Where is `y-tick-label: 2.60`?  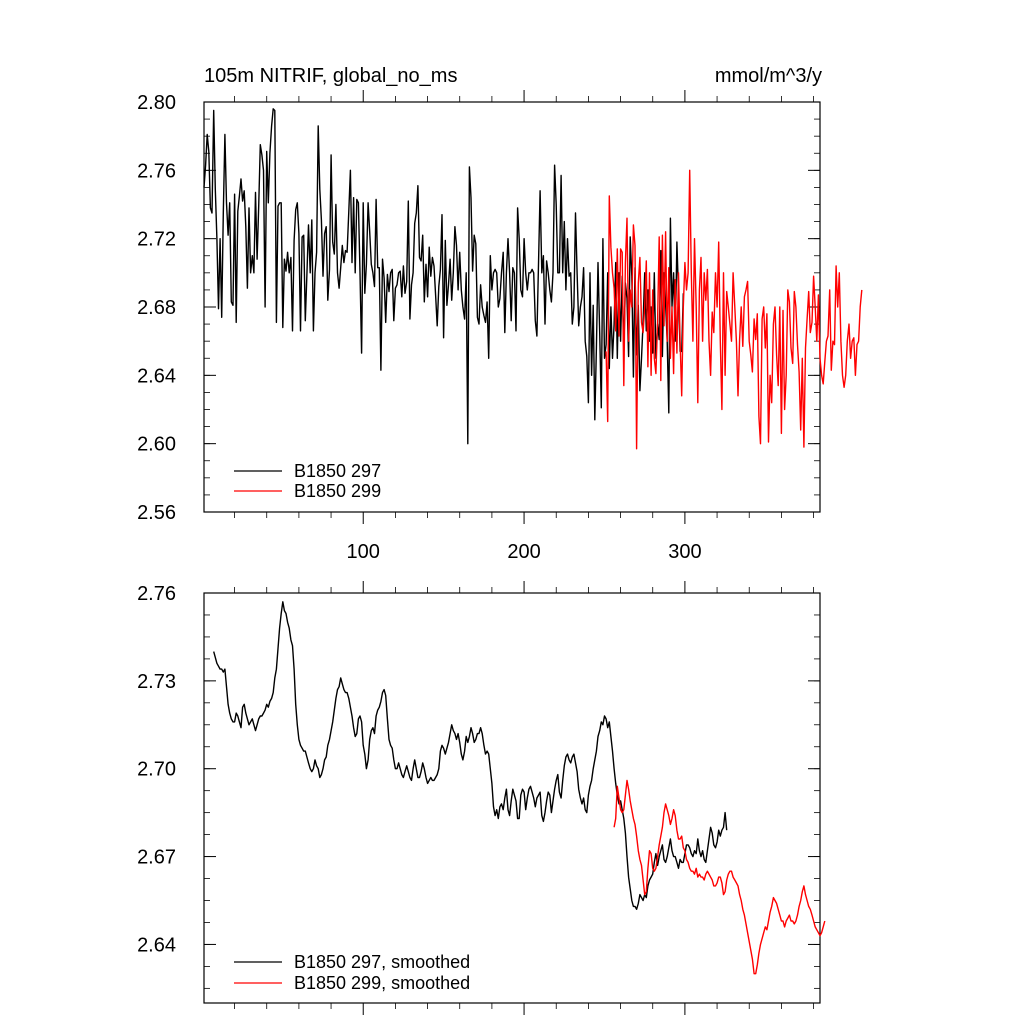
y-tick-label: 2.60 is located at coordinates (156, 445).